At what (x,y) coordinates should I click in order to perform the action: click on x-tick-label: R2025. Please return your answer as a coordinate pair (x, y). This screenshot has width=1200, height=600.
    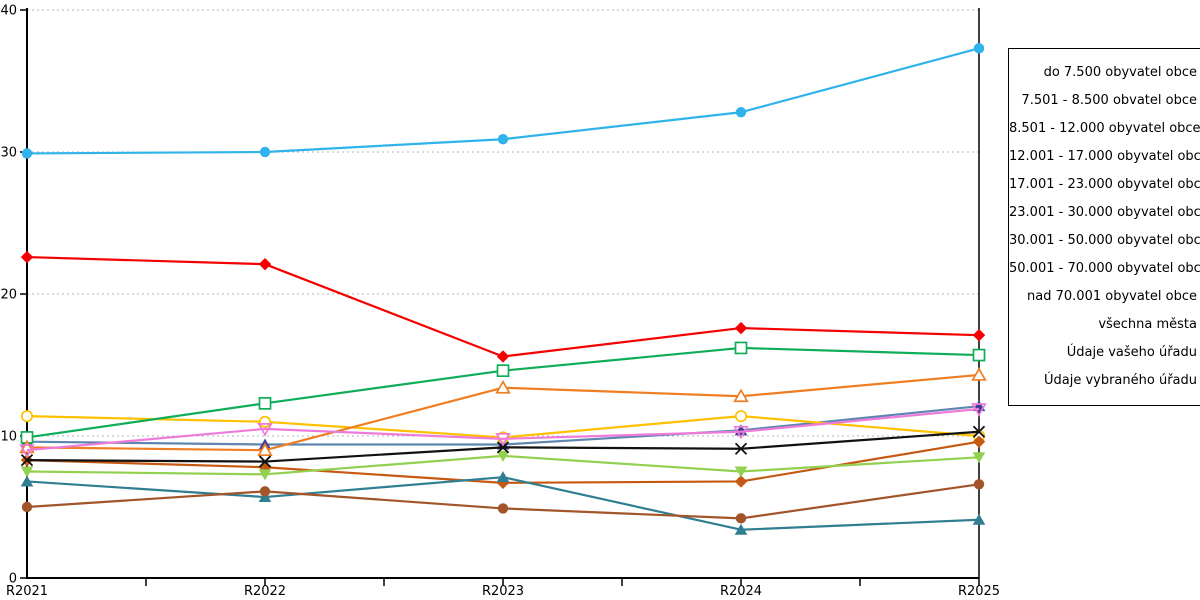
    Looking at the image, I should click on (979, 591).